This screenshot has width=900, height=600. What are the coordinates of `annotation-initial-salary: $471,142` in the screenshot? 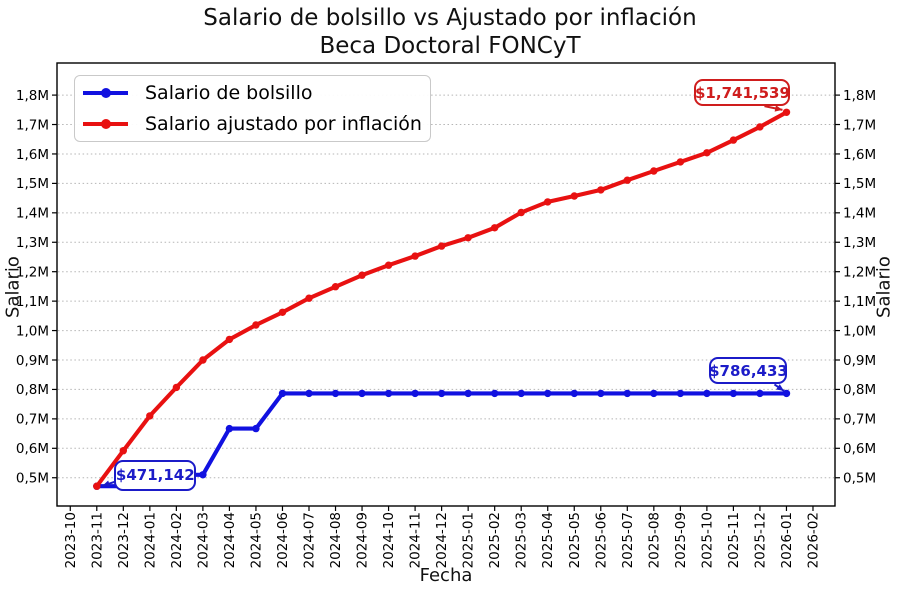 It's located at (155, 475).